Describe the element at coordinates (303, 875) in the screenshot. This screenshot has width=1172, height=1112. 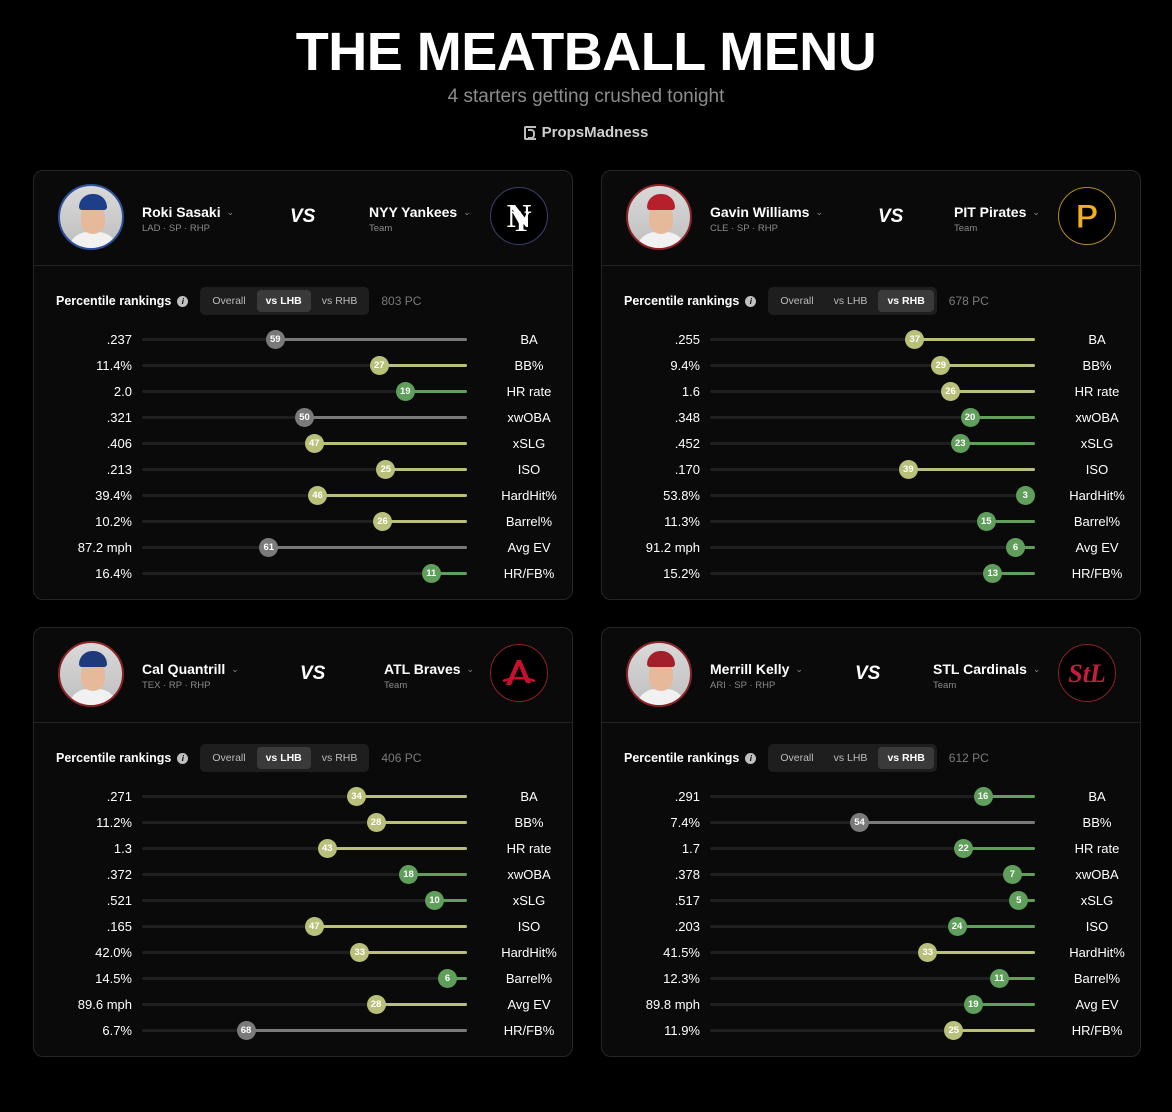
I see `stat-row: .372 18 xwOBA` at that location.